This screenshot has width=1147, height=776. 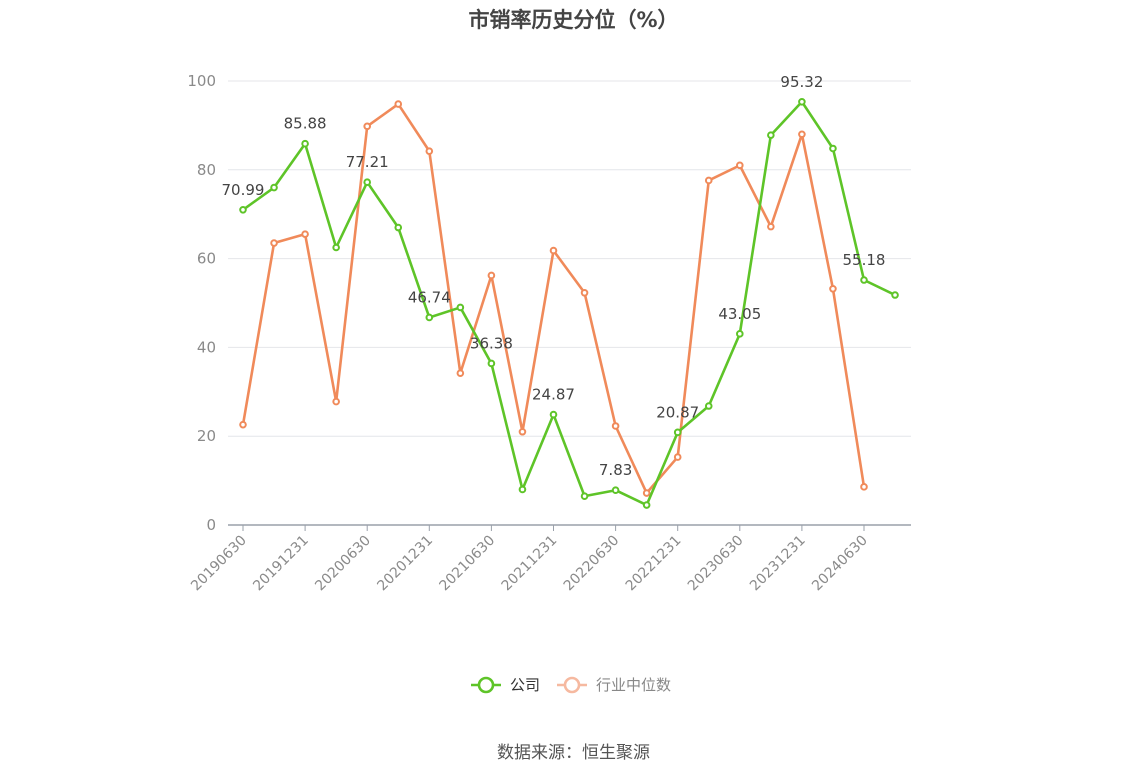 What do you see at coordinates (405, 564) in the screenshot?
I see `x-tick-label: 20201231` at bounding box center [405, 564].